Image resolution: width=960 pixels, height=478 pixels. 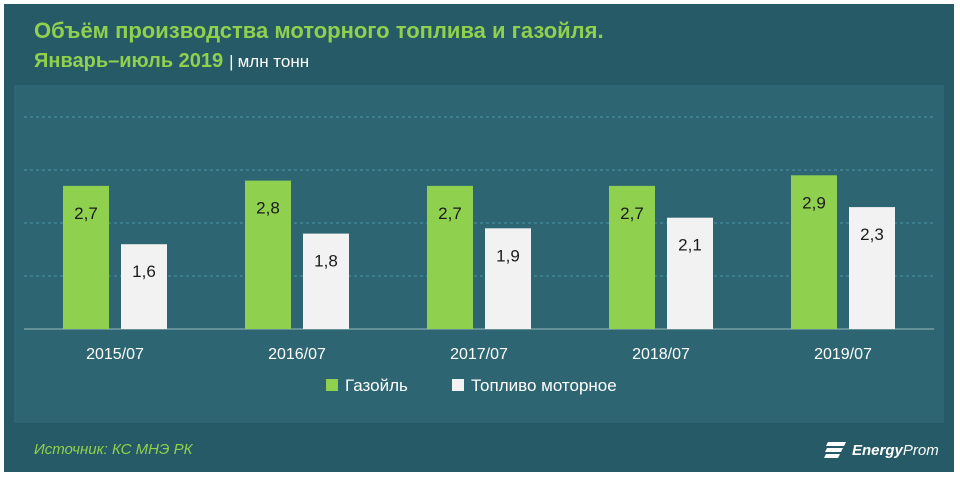 What do you see at coordinates (661, 354) in the screenshot?
I see `x-tick-label: 2018/07` at bounding box center [661, 354].